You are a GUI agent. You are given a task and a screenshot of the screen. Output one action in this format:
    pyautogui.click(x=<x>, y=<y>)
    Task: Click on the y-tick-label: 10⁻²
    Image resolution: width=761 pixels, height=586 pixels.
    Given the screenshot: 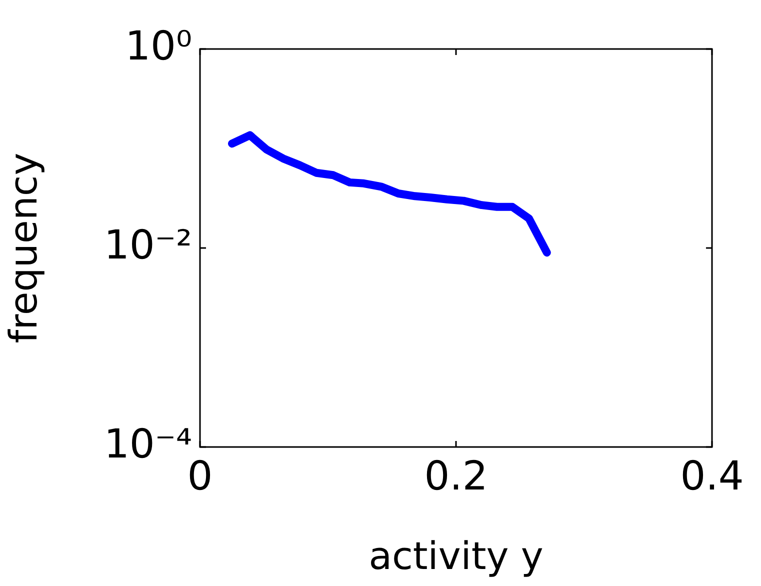 What is the action you would take?
    pyautogui.click(x=148, y=245)
    